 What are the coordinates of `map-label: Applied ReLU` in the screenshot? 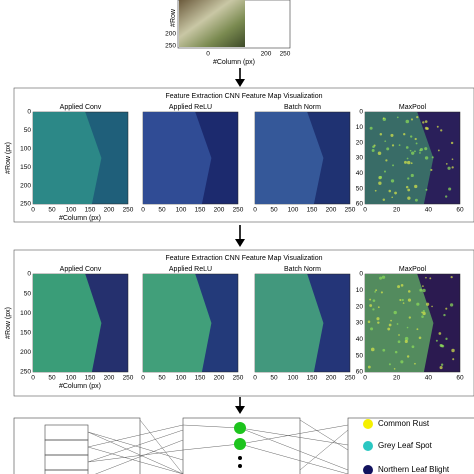 It's located at (190, 107).